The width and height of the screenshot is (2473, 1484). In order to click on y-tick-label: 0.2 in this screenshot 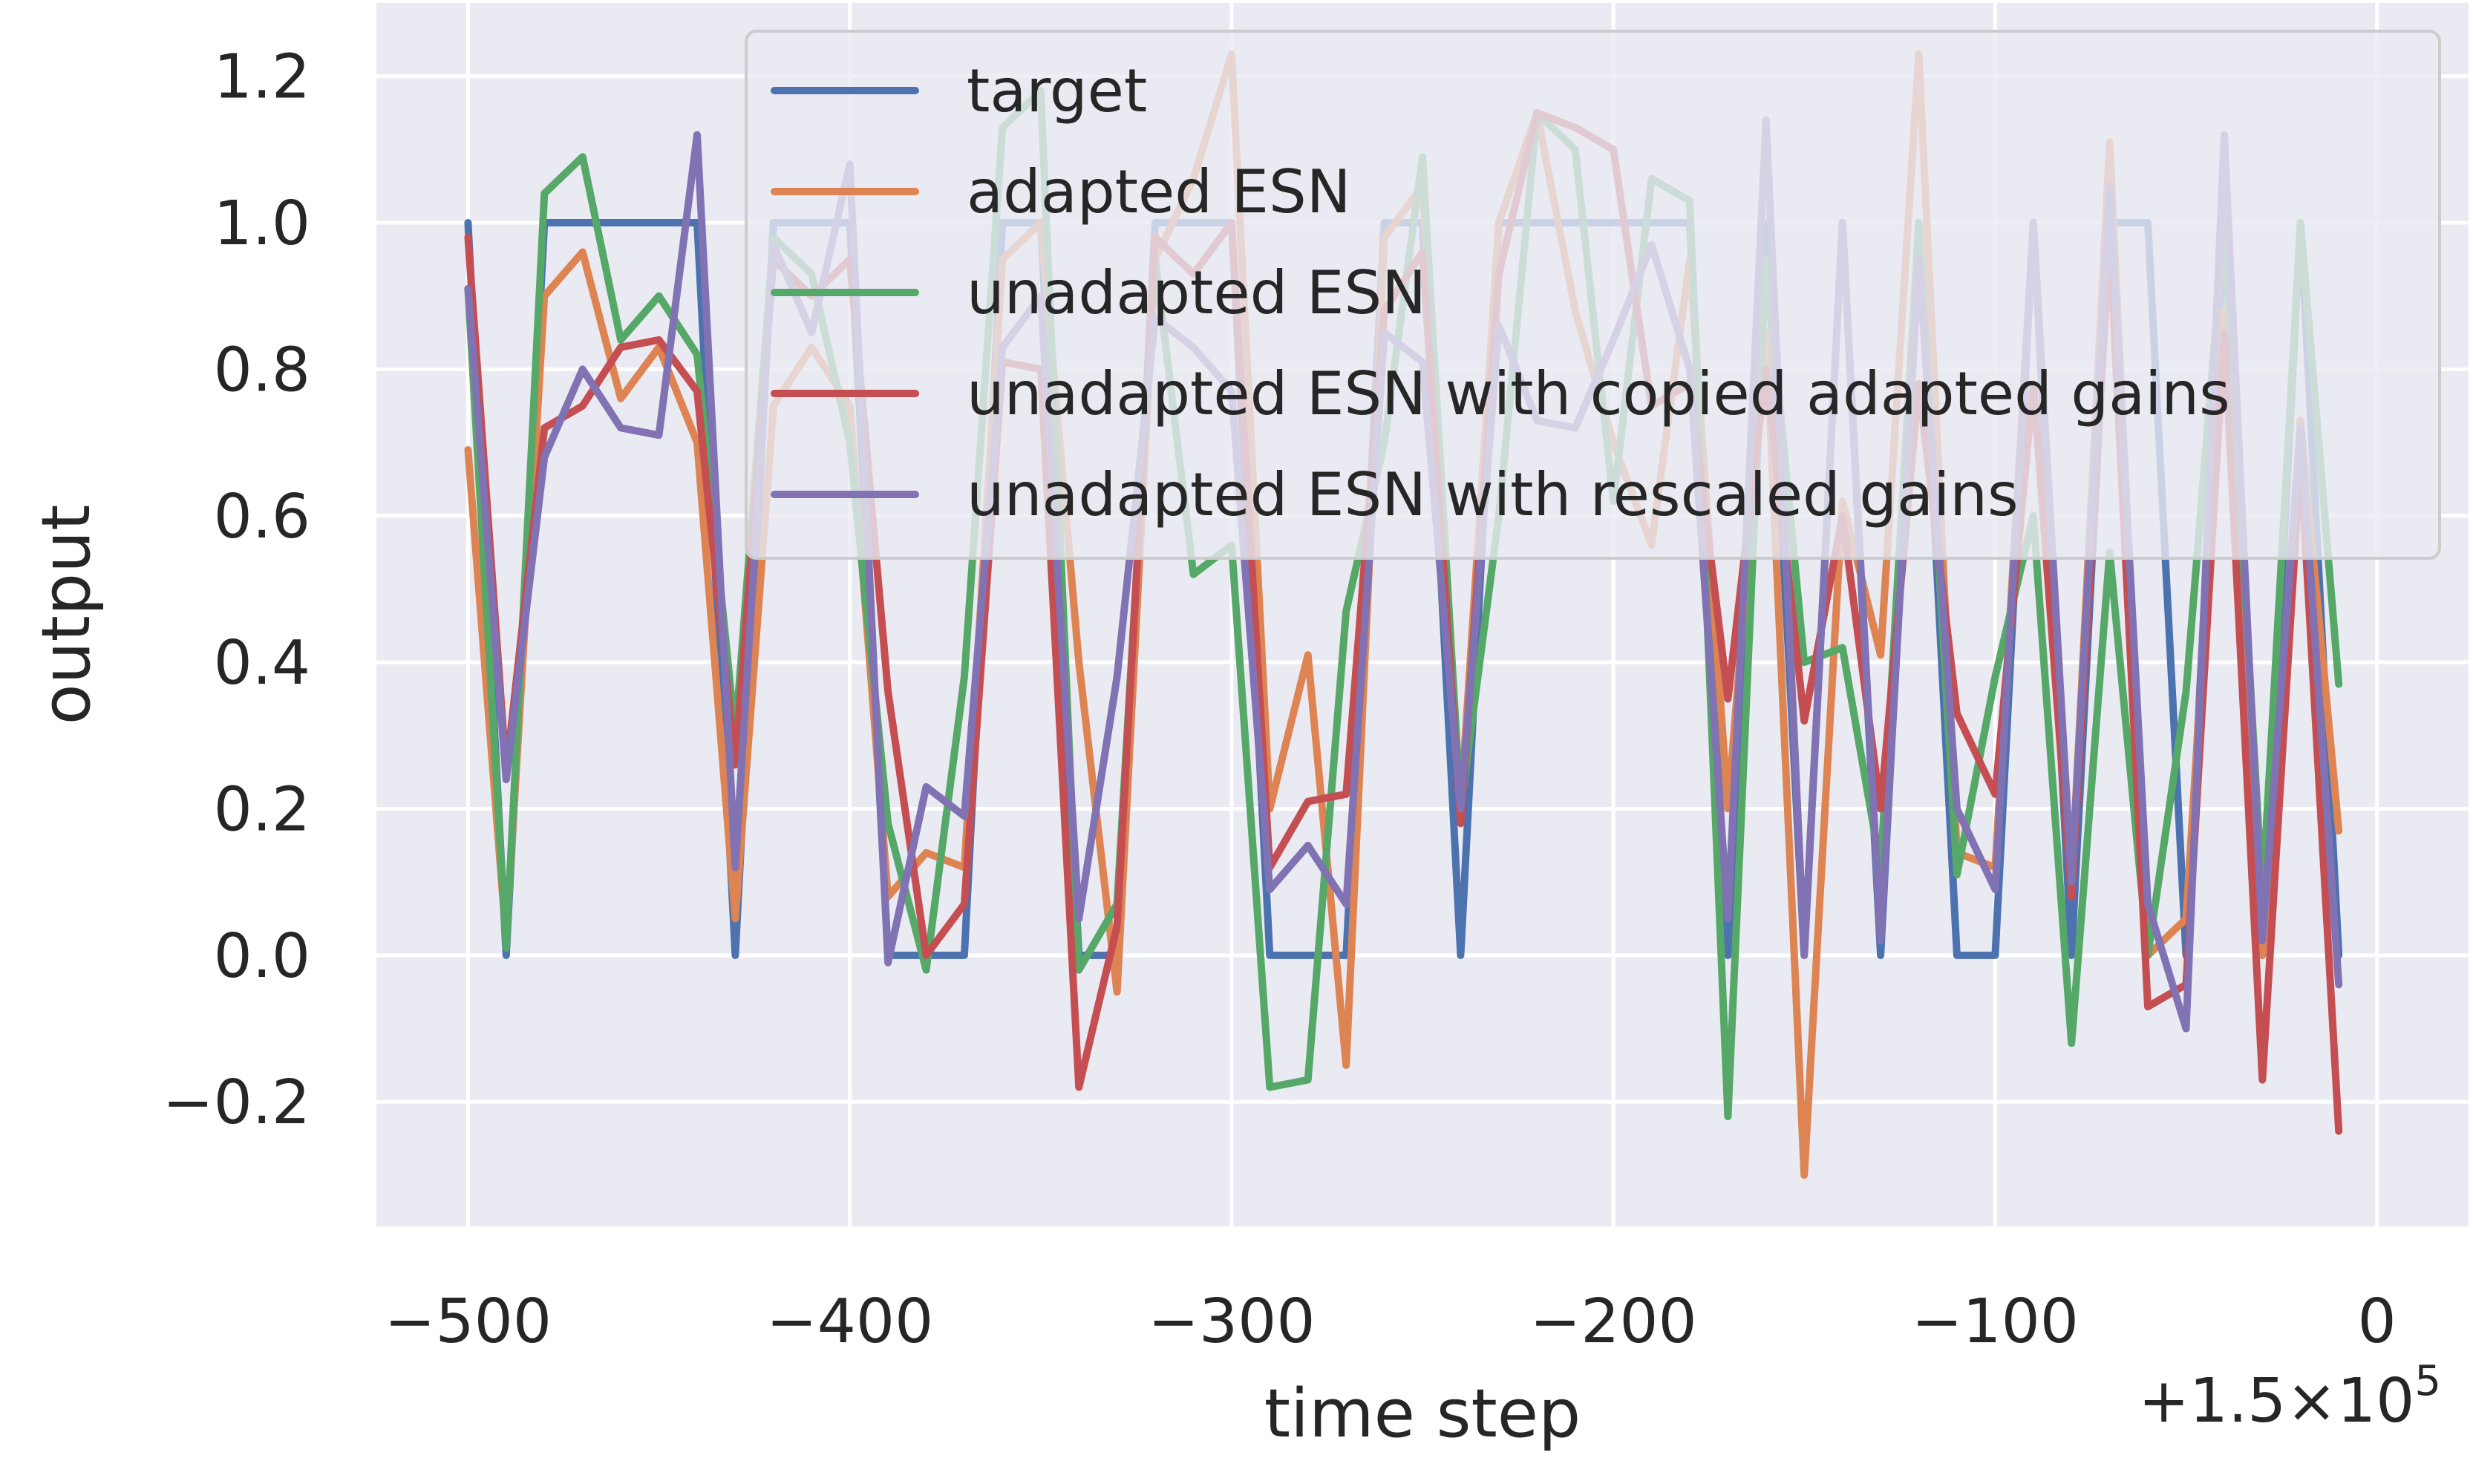, I will do `click(262, 810)`.